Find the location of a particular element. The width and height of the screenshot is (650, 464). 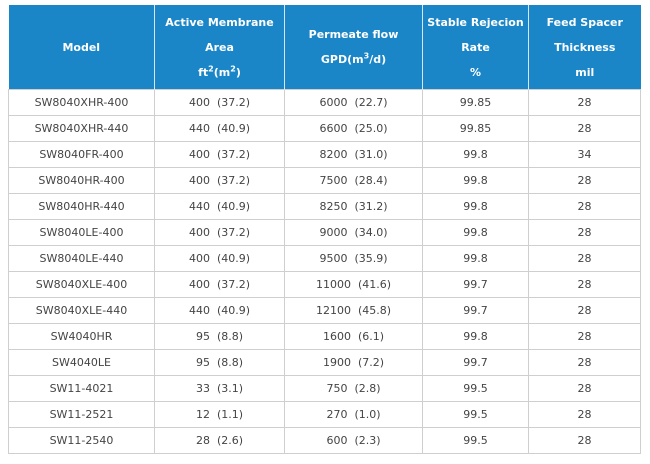

table-row: SW8040FR-400 400 (37.2) 8200 (31.0) 99.8 34 is located at coordinates (324, 154).